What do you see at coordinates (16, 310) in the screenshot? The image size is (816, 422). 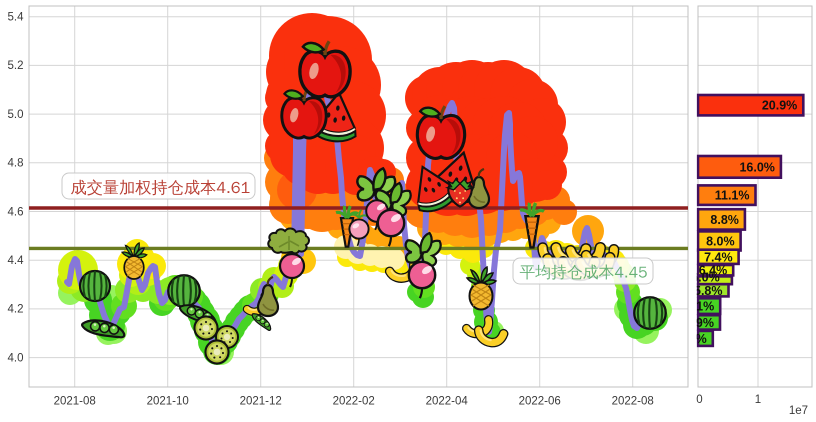 I see `svg-text: 4.2` at bounding box center [16, 310].